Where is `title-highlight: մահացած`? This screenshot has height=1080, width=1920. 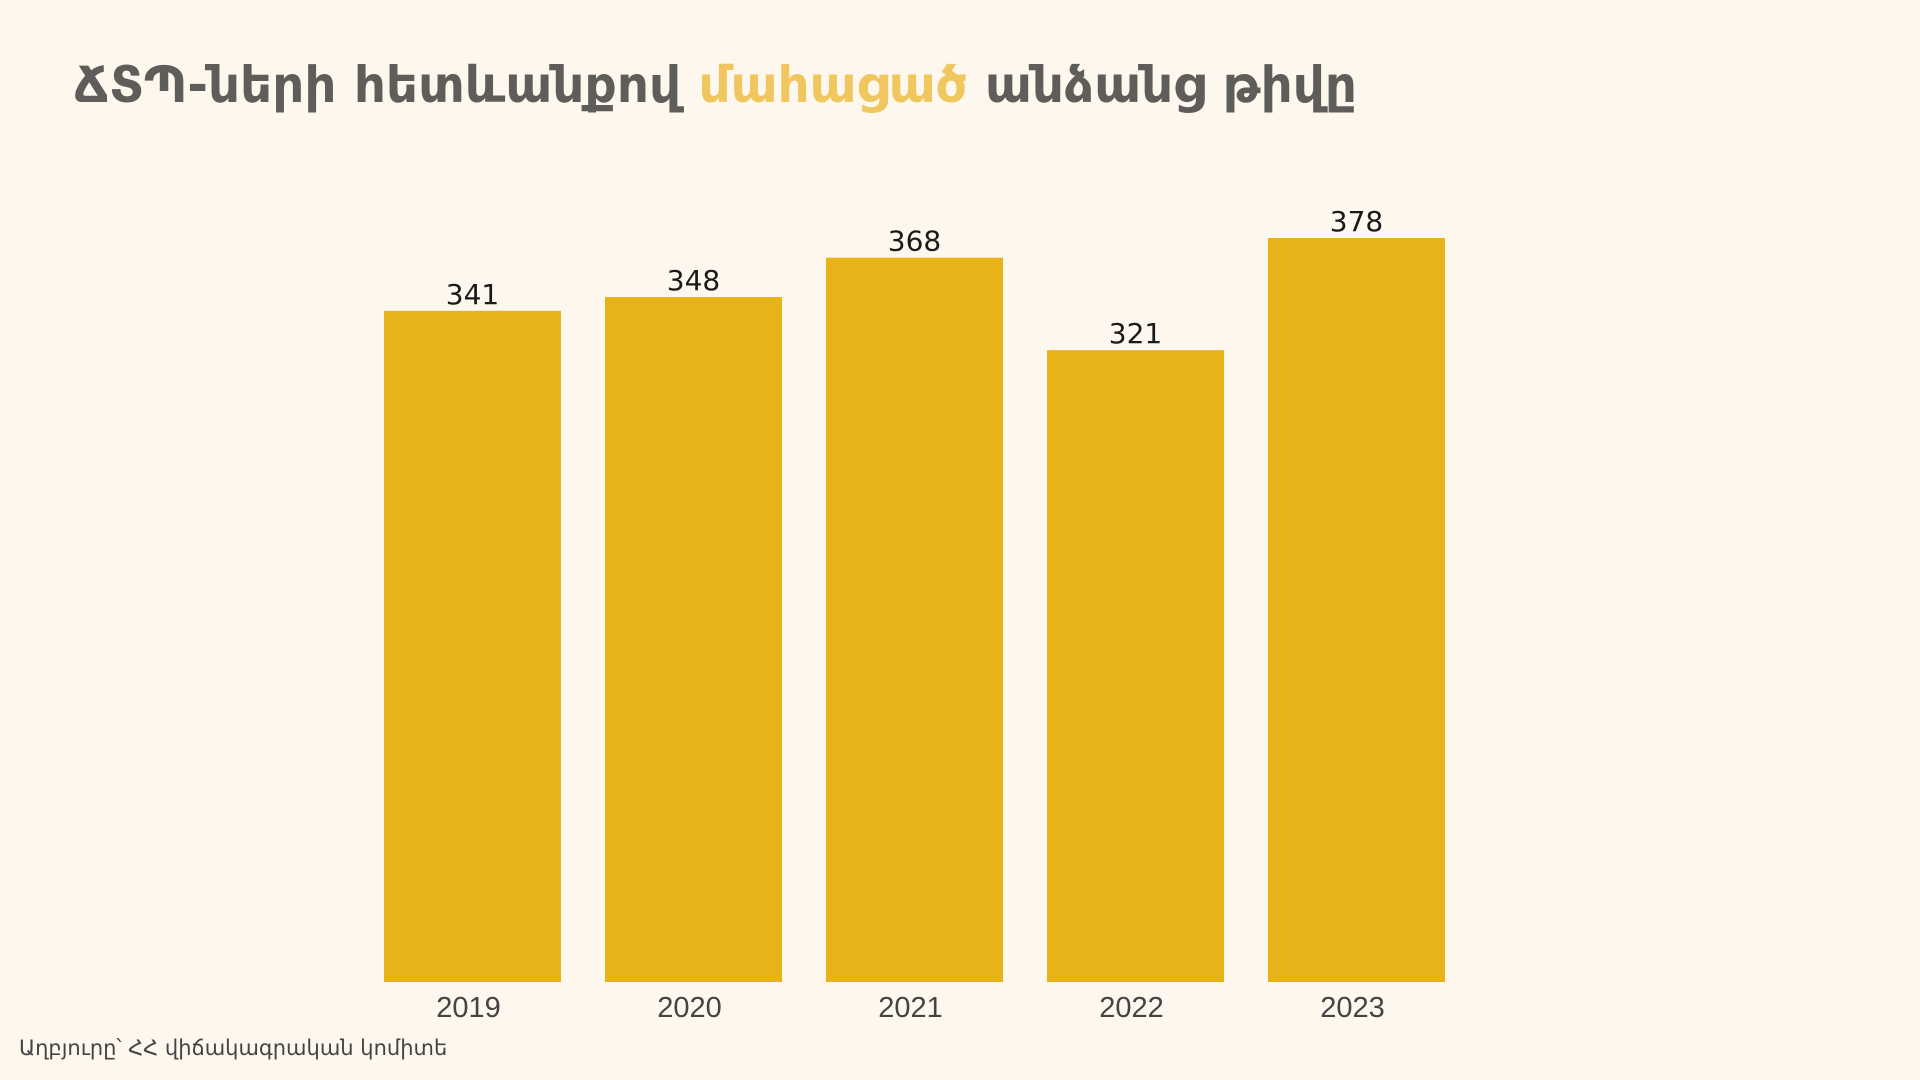
title-highlight: մահացած is located at coordinates (833, 85).